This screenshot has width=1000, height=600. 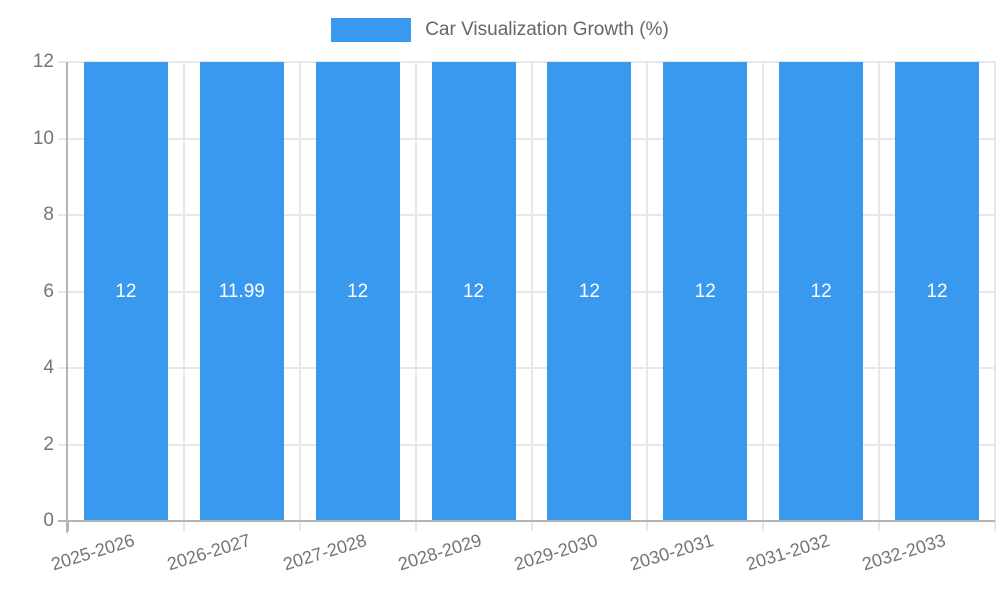 What do you see at coordinates (547, 29) in the screenshot?
I see `legend-label: Car Visualization Growth (%)` at bounding box center [547, 29].